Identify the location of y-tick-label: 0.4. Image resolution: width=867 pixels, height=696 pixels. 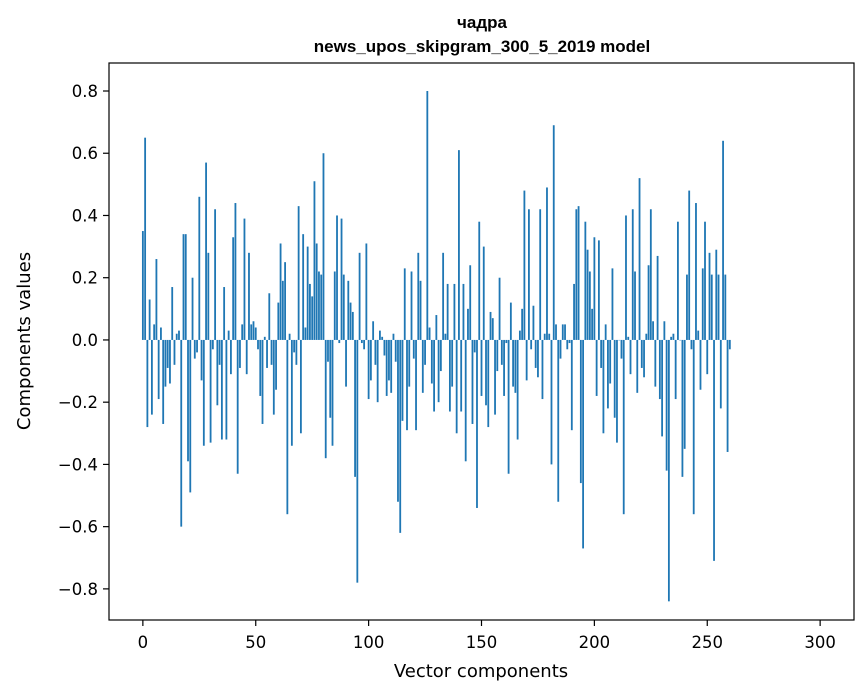
(85, 215).